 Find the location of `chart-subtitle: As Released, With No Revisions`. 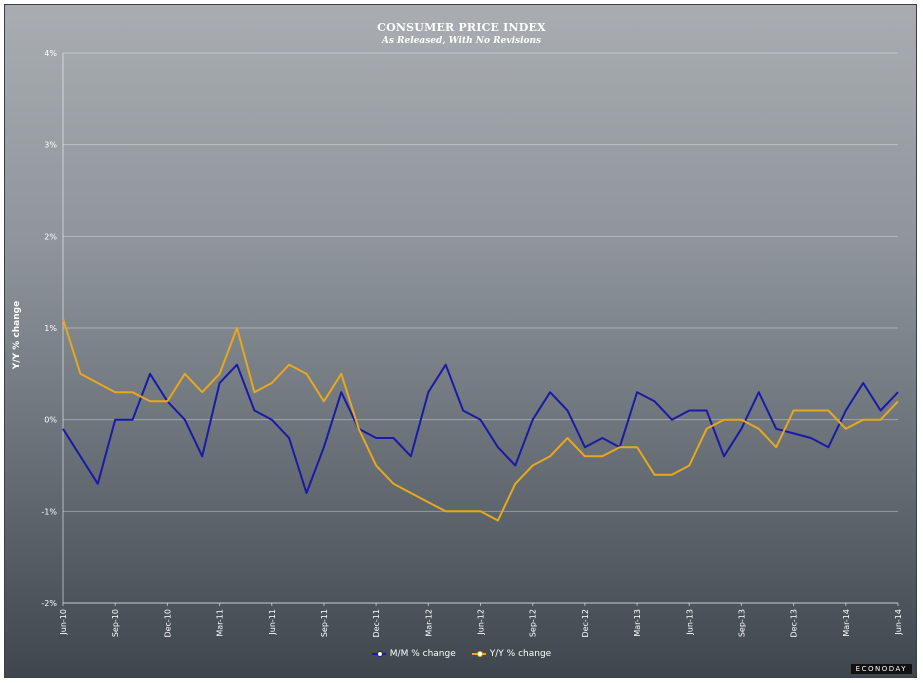

chart-subtitle: As Released, With No Revisions is located at coordinates (461, 41).